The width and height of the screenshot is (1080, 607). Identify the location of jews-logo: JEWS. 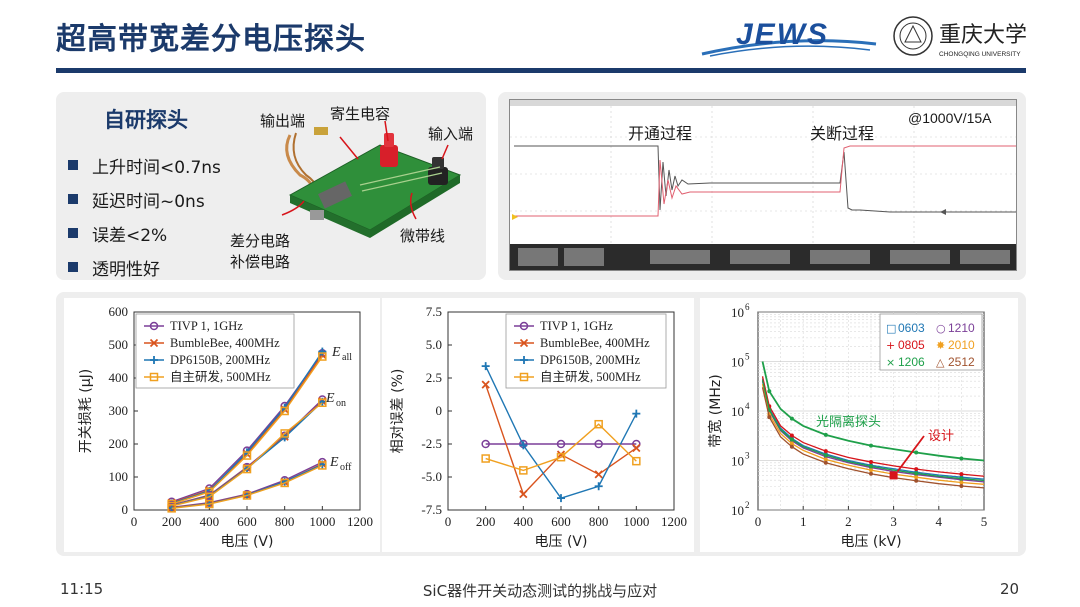
(789, 37).